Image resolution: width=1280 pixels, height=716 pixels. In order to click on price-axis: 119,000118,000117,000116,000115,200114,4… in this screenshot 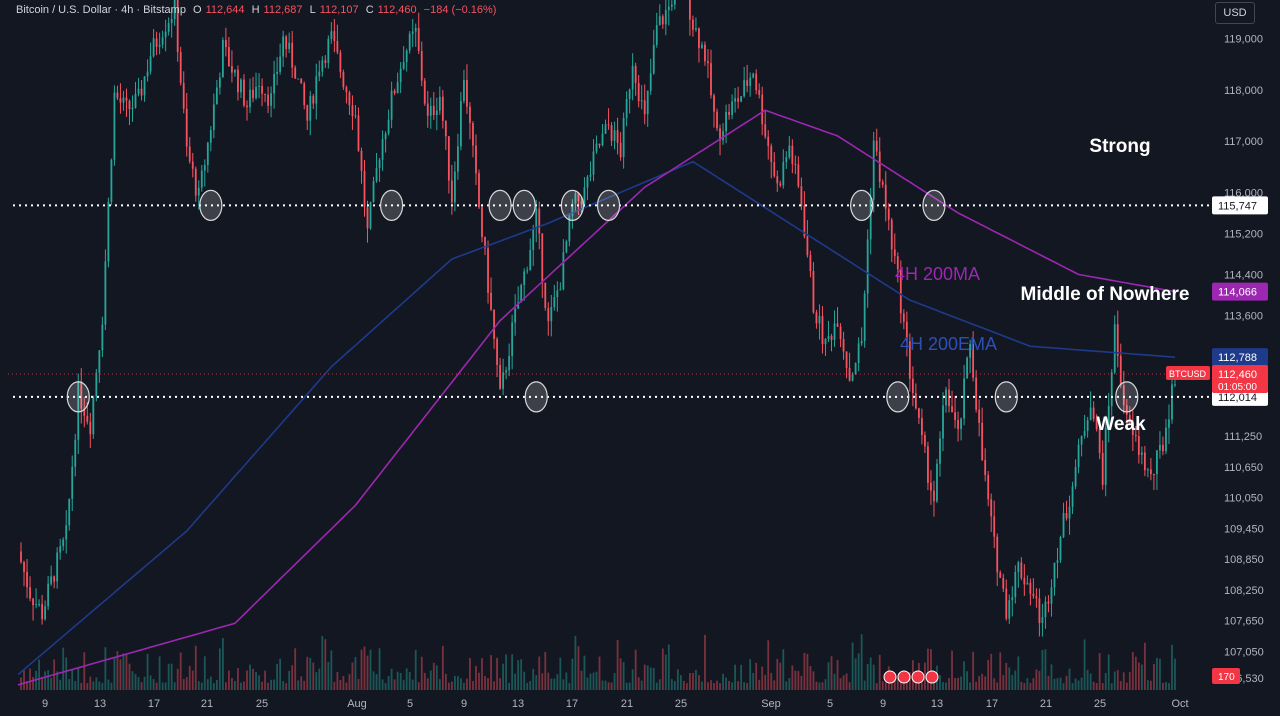, I will do `click(1223, 358)`.